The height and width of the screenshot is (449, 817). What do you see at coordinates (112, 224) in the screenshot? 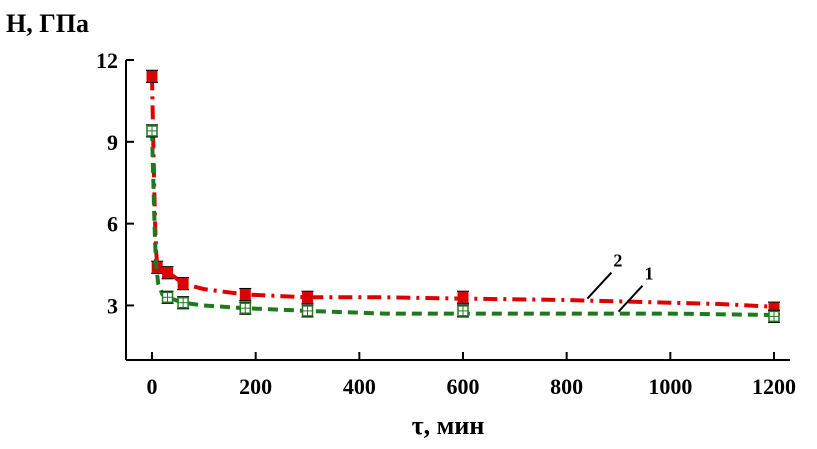
I see `y-tick-label: 6` at bounding box center [112, 224].